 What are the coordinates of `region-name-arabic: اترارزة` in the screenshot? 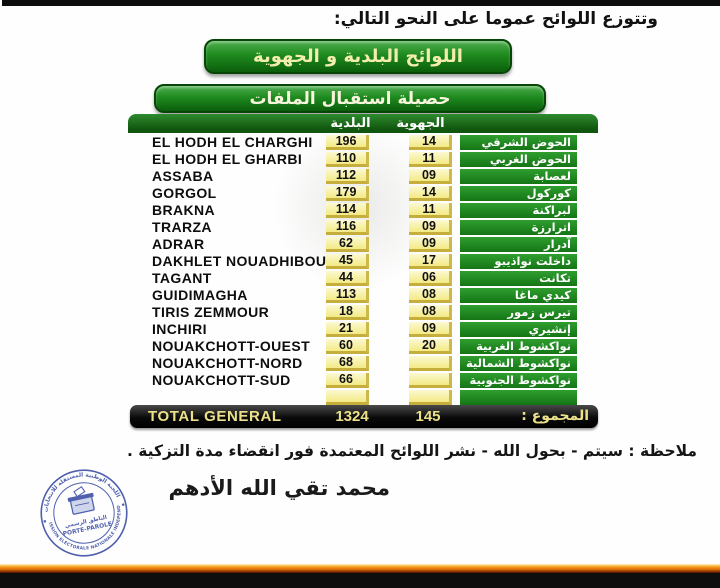 It's located at (518, 227).